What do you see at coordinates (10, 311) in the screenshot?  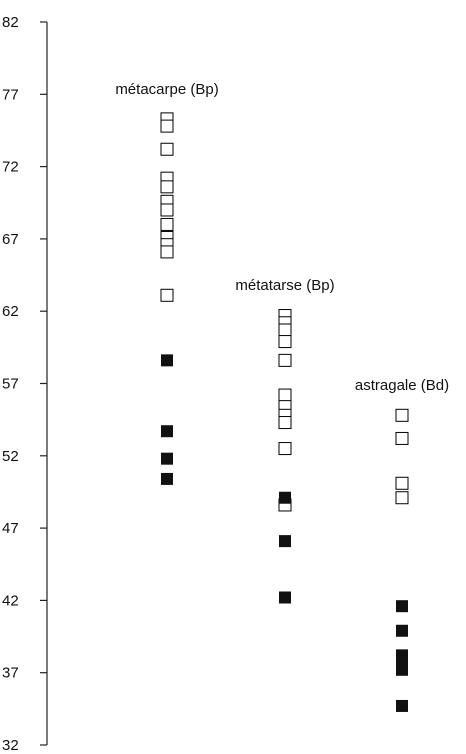 I see `y-tick-label: 62` at bounding box center [10, 311].